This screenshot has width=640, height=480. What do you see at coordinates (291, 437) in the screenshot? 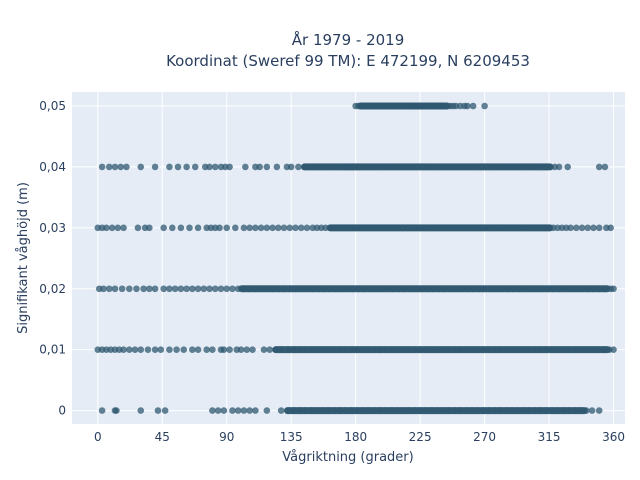
I see `x-tick-label: 135` at bounding box center [291, 437].